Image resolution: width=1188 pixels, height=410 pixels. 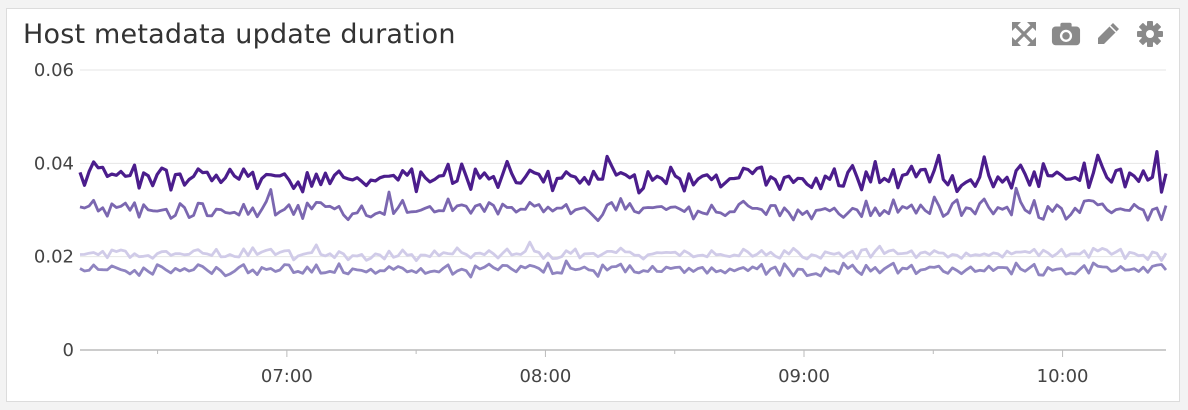 What do you see at coordinates (54, 70) in the screenshot?
I see `y-tick-label: 0.06` at bounding box center [54, 70].